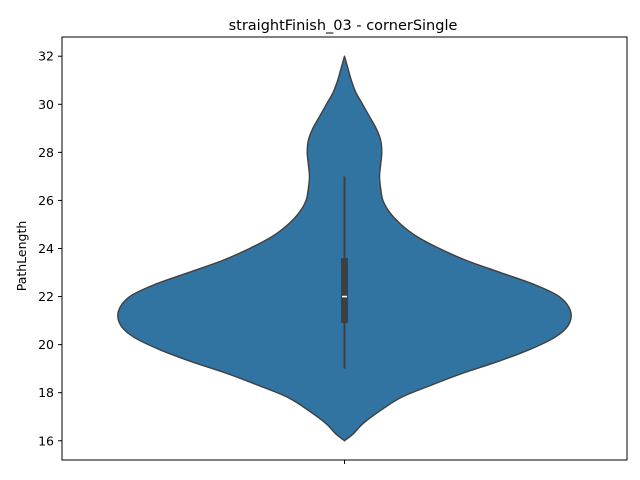 This screenshot has height=480, width=640. I want to click on y-tick-label: 24, so click(46, 248).